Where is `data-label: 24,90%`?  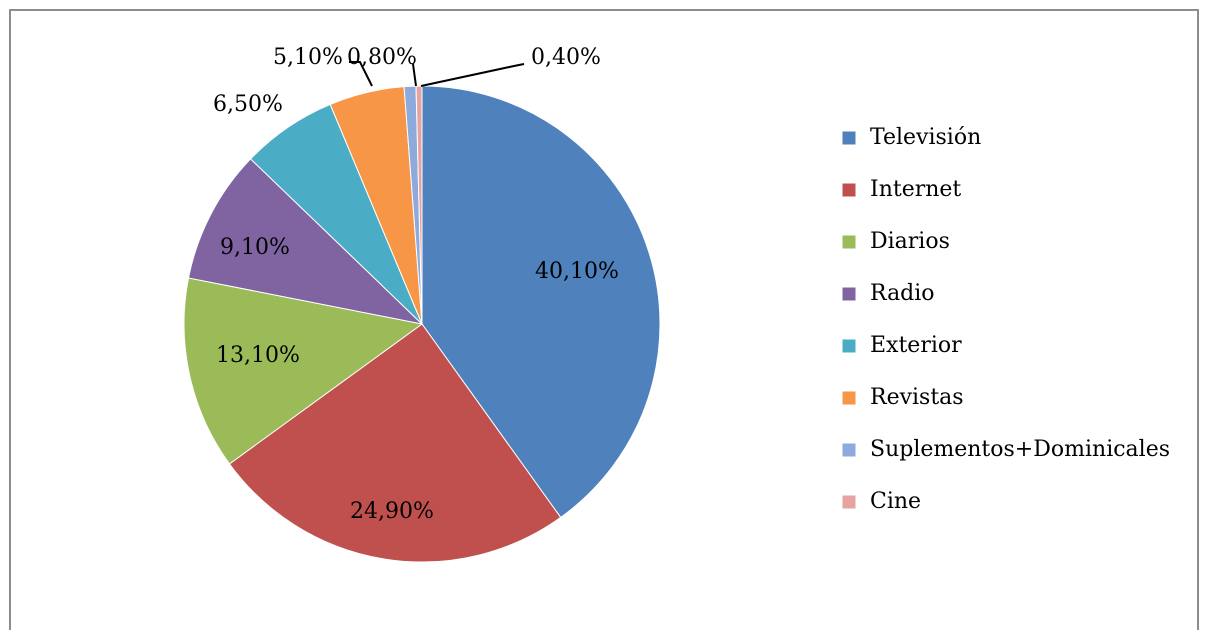 data-label: 24,90% is located at coordinates (392, 511).